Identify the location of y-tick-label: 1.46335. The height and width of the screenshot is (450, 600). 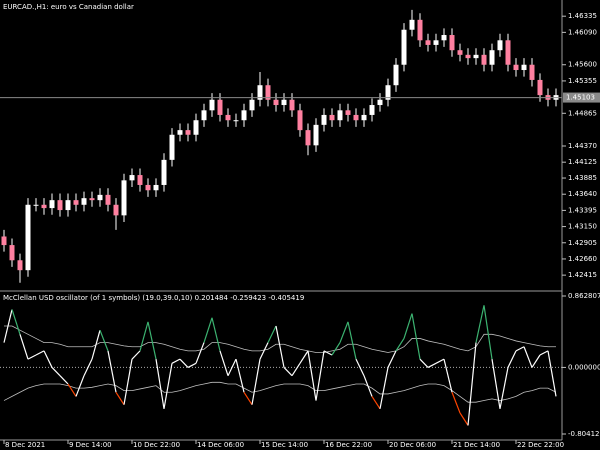
(582, 16).